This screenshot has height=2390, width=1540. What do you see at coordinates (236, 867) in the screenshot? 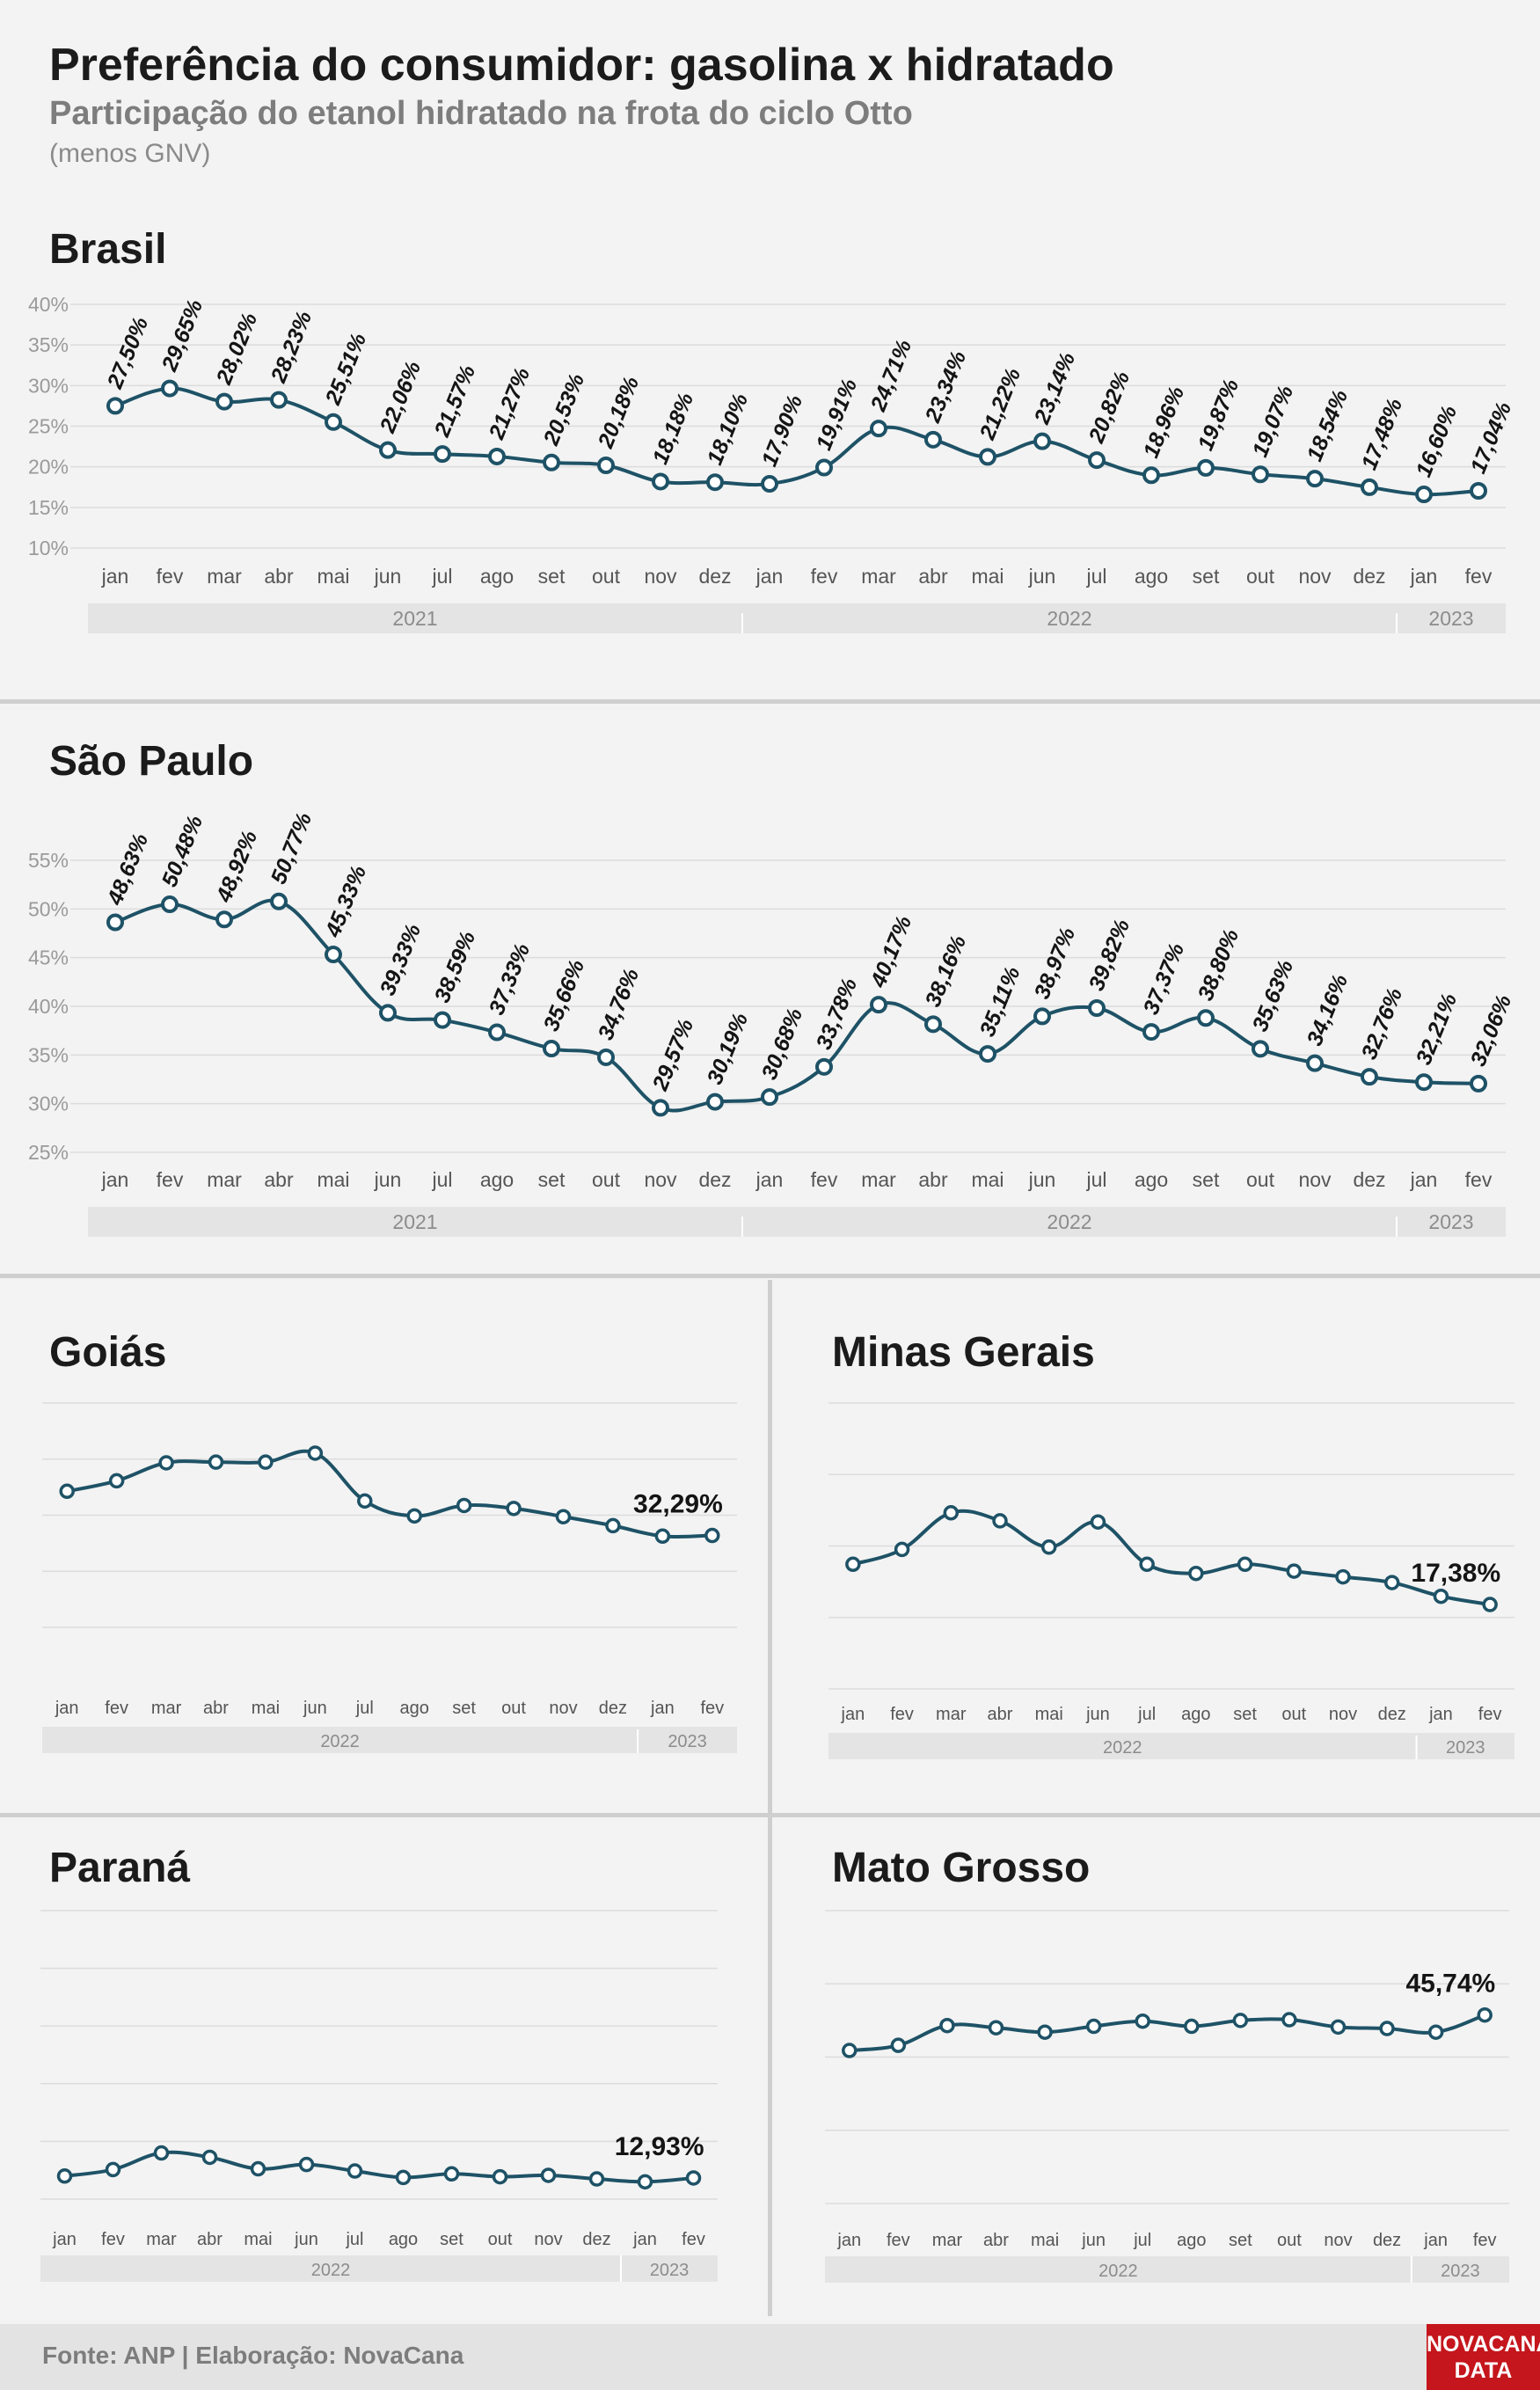
I see `data-label: 48,92%` at bounding box center [236, 867].